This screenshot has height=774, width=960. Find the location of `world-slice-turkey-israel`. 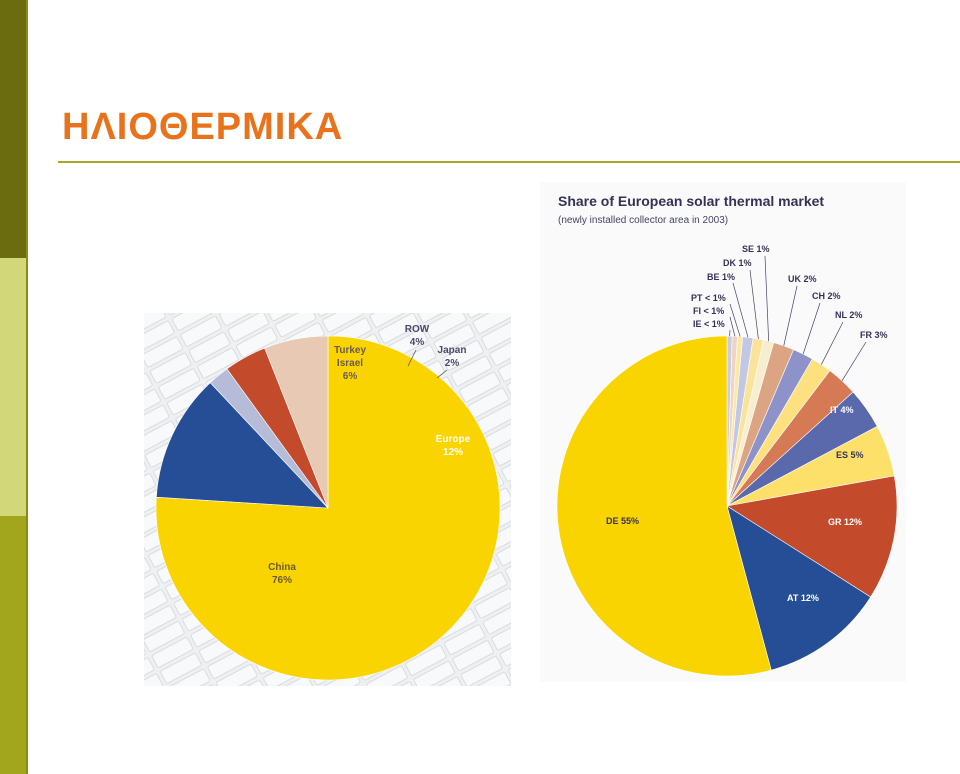

world-slice-turkey-israel is located at coordinates (296, 422).